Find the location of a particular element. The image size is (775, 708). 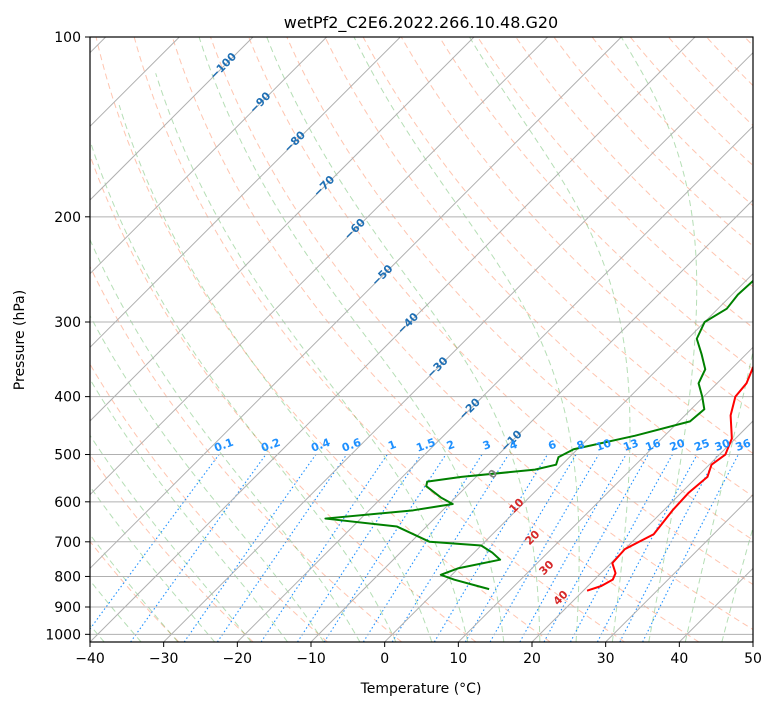

mixing-ratio-label: 25 is located at coordinates (702, 444).